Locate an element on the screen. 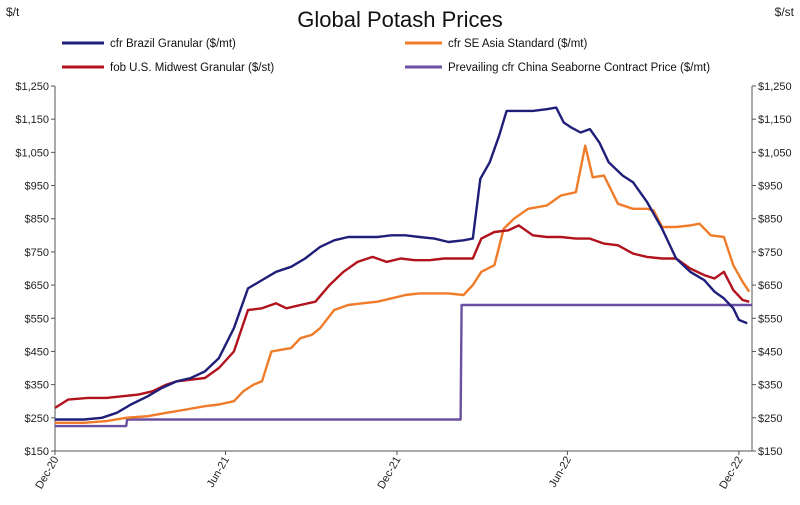 The width and height of the screenshot is (800, 505). legend-label-1: cfr SE Asia Standard ($/mt) is located at coordinates (518, 44).